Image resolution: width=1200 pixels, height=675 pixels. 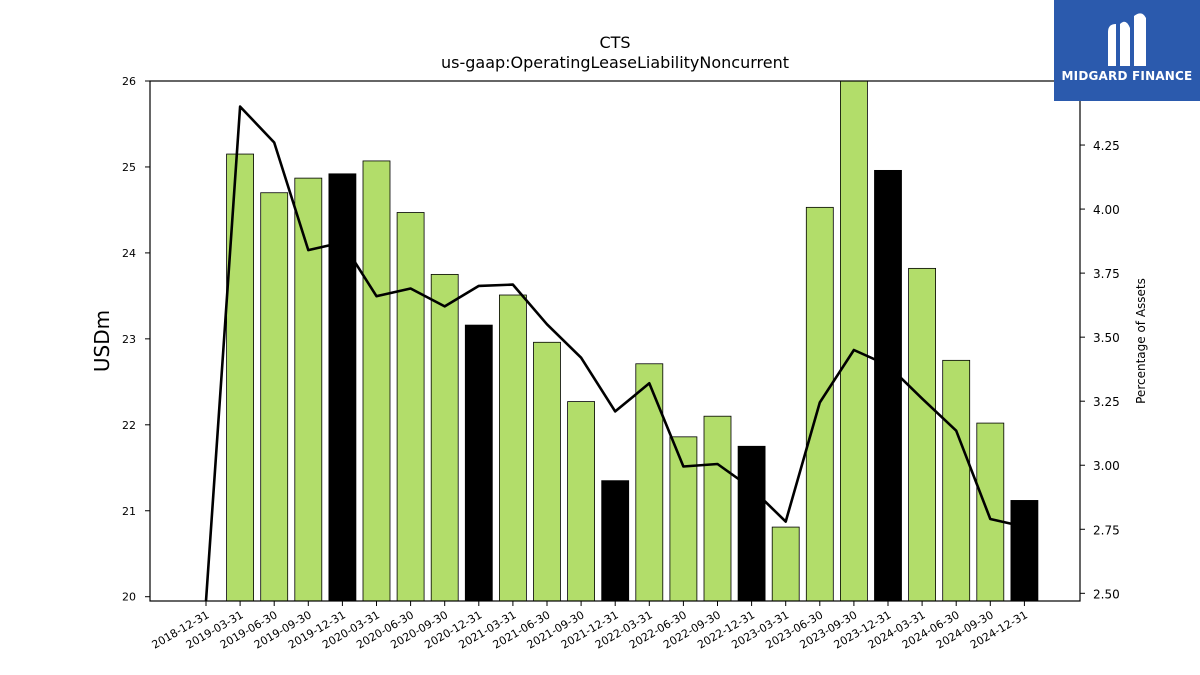 I want to click on y2-axis-label: Percentage of Assets, so click(x=1141, y=341).